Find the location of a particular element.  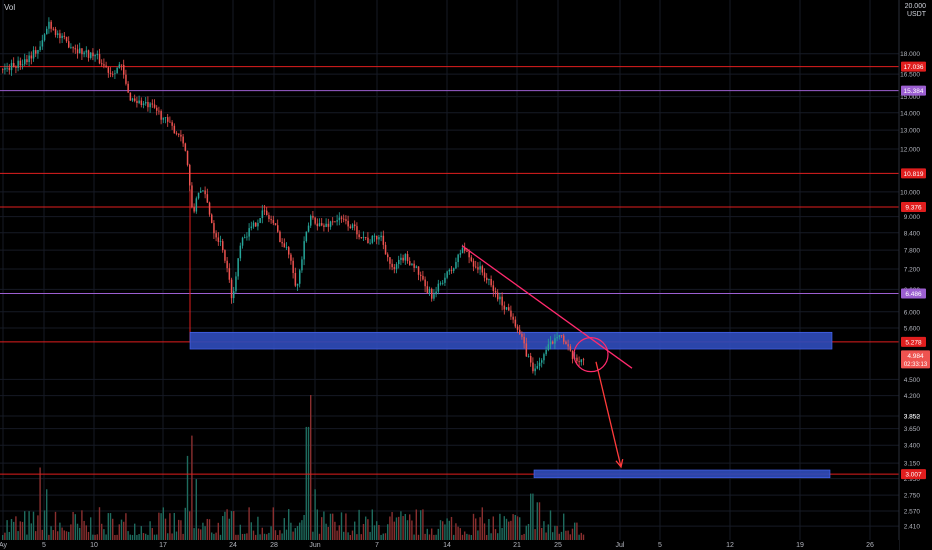

price-tick-label: 2.570 is located at coordinates (912, 511).